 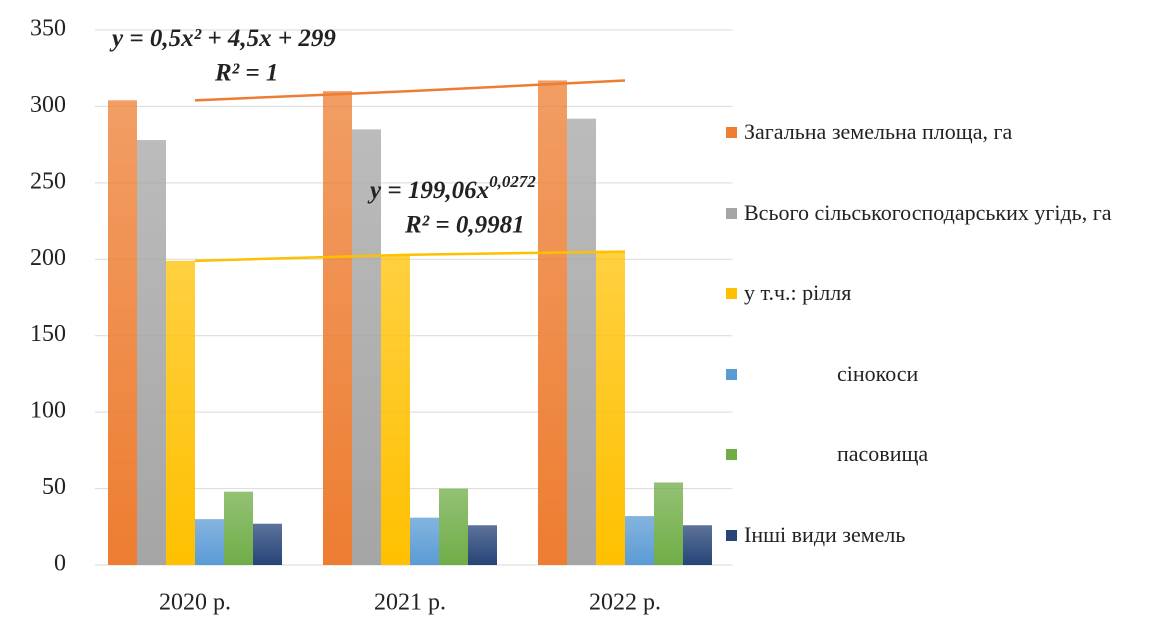 What do you see at coordinates (246, 73) in the screenshot?
I see `trendline-r2: R² = 1` at bounding box center [246, 73].